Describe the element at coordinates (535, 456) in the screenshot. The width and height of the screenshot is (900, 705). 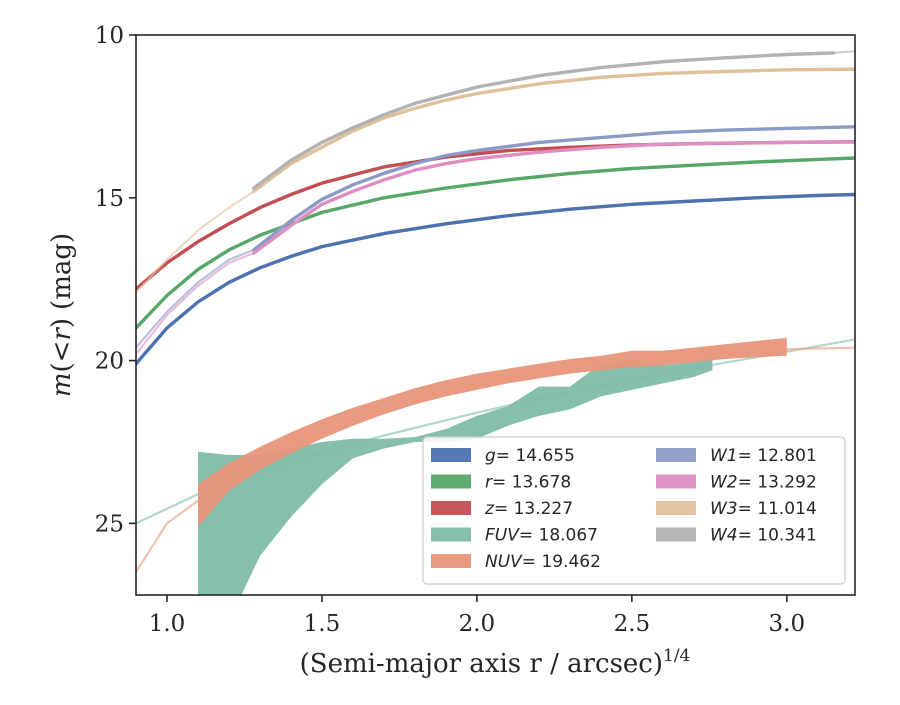
I see `legend-label-value: = 14.655` at that location.